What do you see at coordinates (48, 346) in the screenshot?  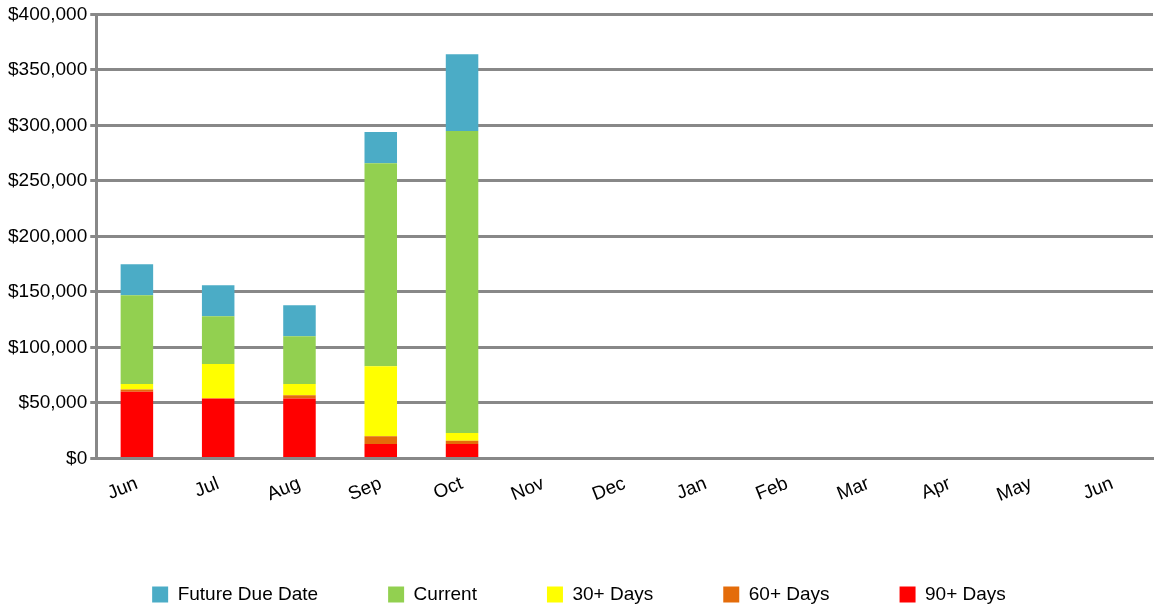 I see `y-tick-label: $100,000` at bounding box center [48, 346].